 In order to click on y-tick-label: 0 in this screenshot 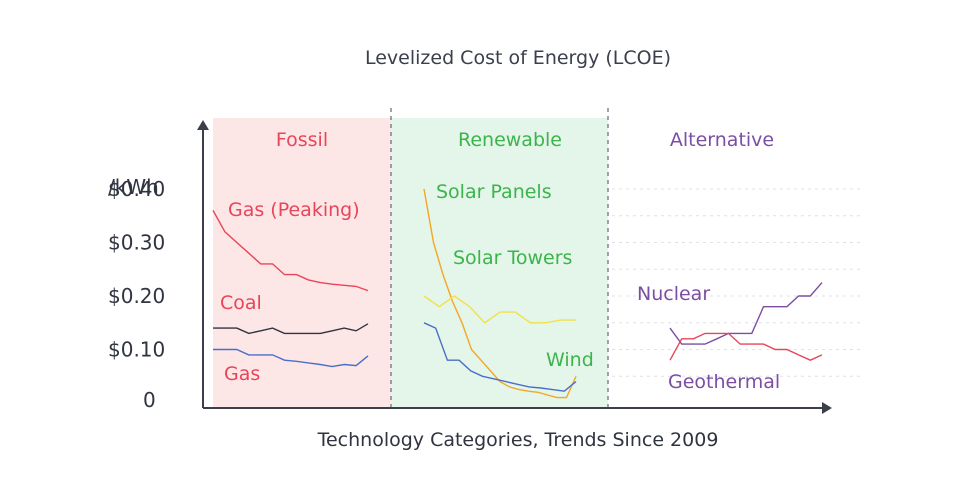, I will do `click(149, 400)`.